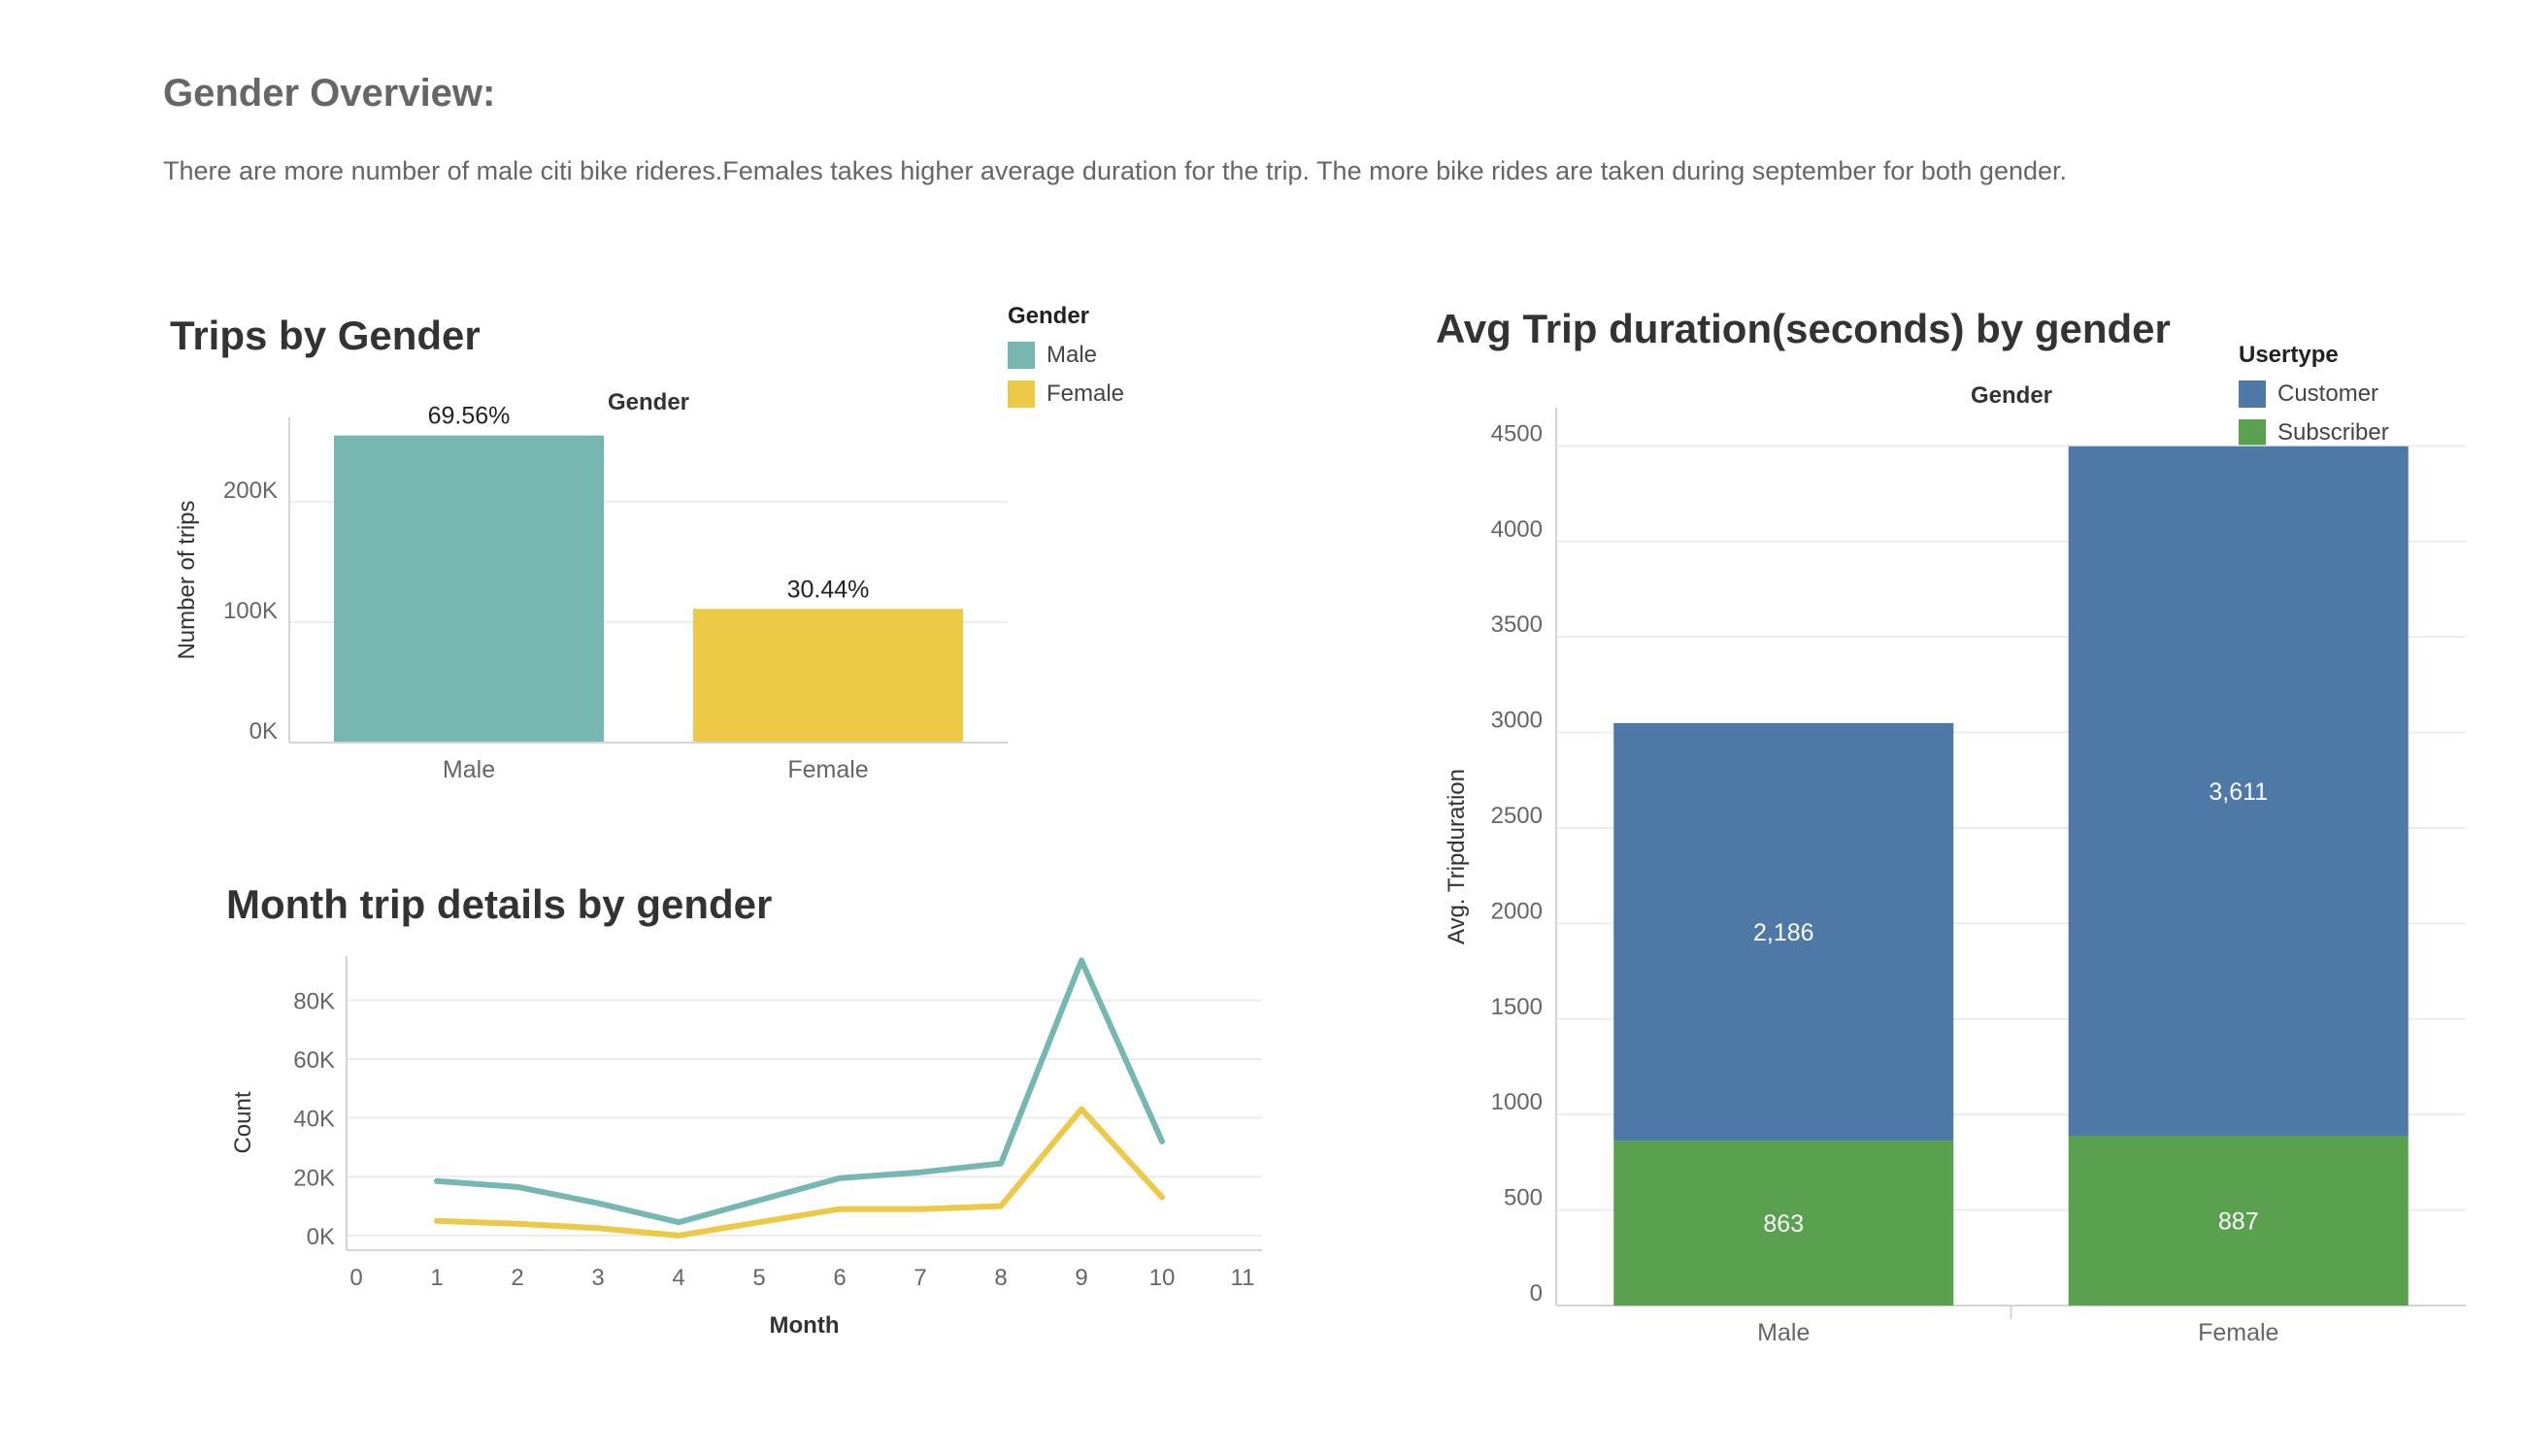 Image resolution: width=2526 pixels, height=1456 pixels. I want to click on customer-swatch, so click(2252, 394).